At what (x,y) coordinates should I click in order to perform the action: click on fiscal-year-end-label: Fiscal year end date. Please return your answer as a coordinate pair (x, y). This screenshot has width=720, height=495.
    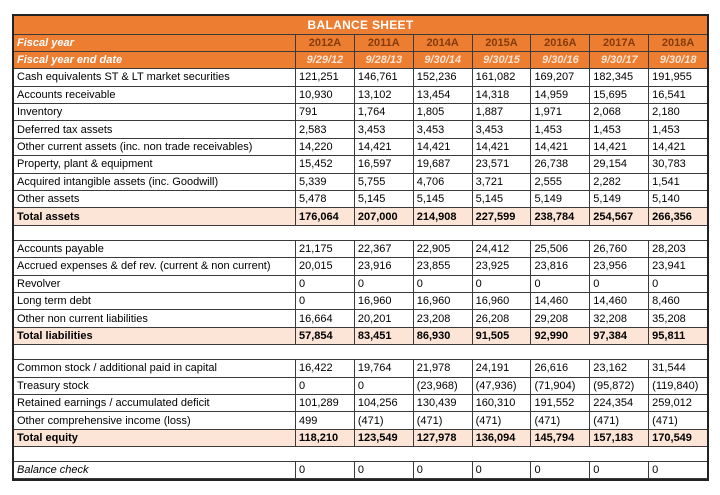
    Looking at the image, I should click on (155, 60).